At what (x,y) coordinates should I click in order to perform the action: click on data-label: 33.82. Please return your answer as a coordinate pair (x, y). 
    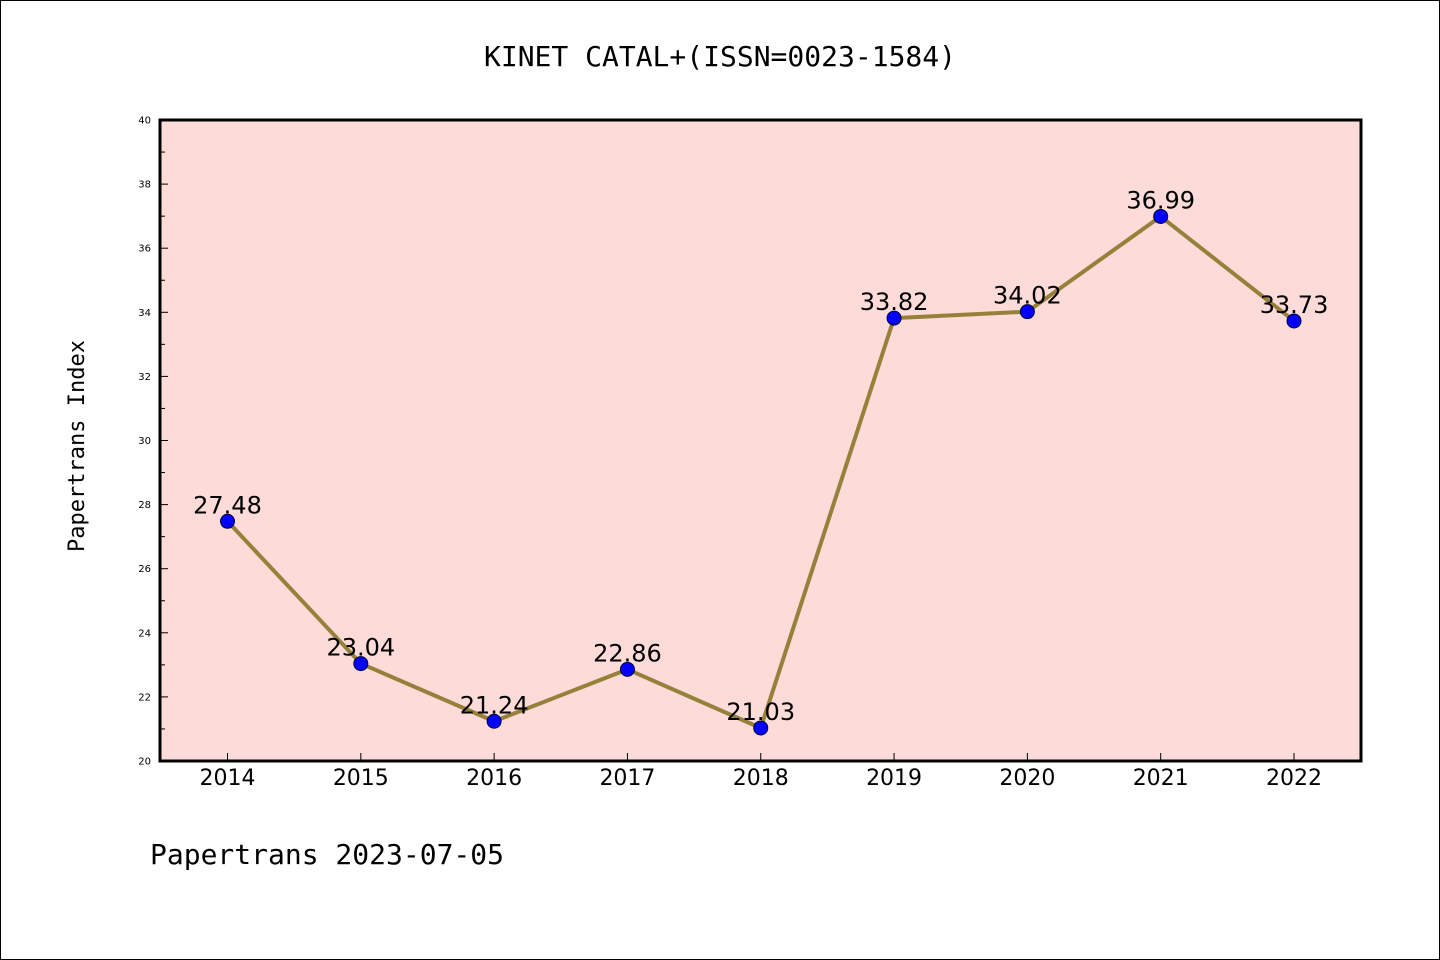
    Looking at the image, I should click on (894, 302).